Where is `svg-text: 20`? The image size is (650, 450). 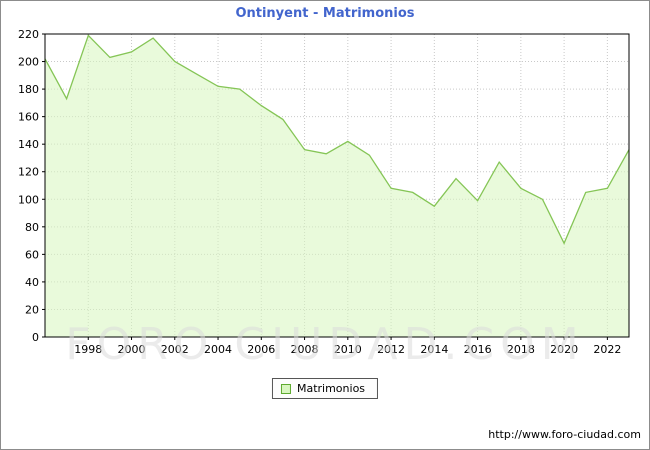 svg-text: 20 is located at coordinates (32, 309).